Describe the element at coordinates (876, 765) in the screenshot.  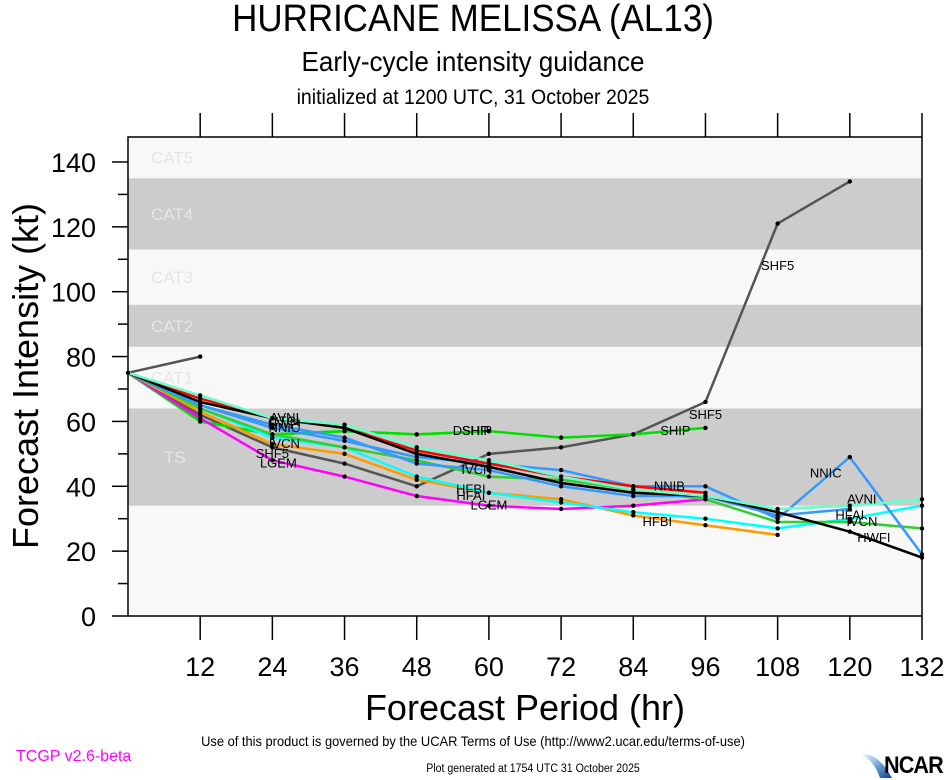
I see `ncar-swoosh-icon` at that location.